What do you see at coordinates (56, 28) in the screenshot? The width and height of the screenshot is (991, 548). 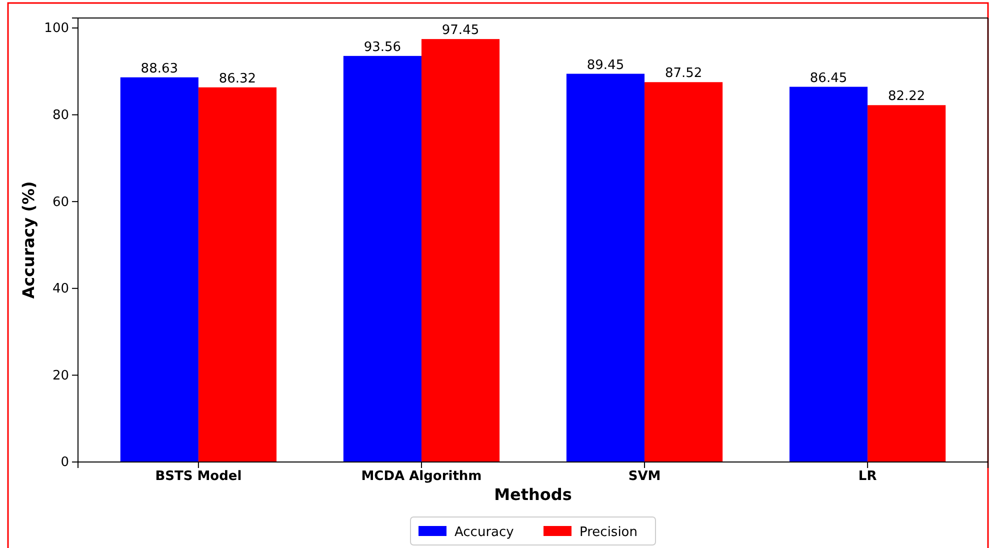 I see `y-tick-label: 100` at bounding box center [56, 28].